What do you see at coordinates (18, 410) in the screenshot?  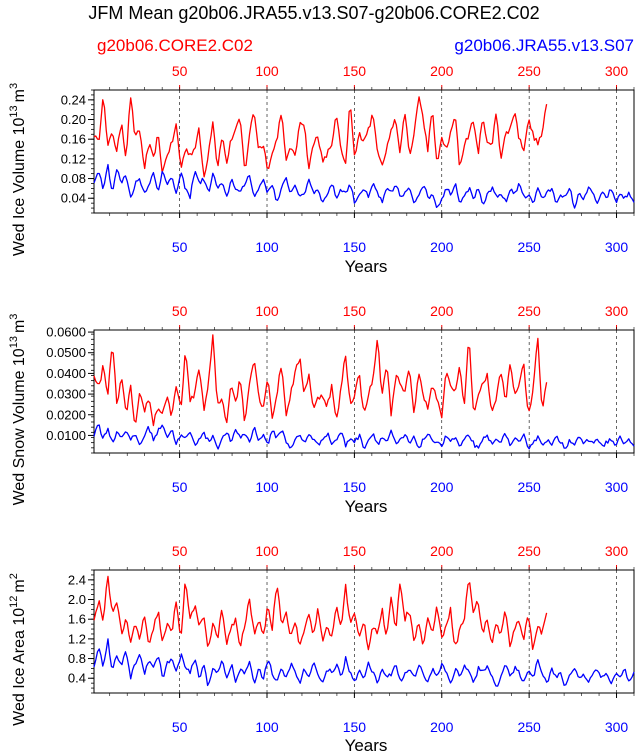 I see `y-axis-label: Wed Snow Volume 1013m3` at bounding box center [18, 410].